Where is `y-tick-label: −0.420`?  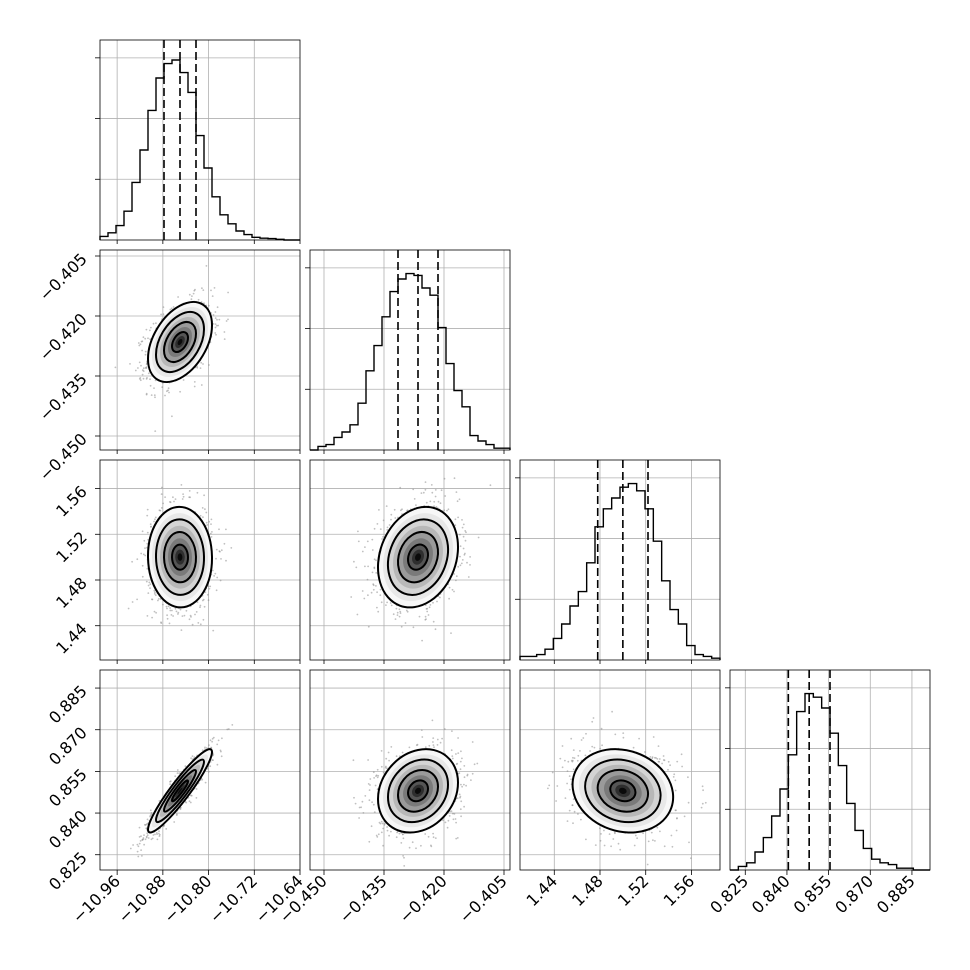
y-tick-label: −0.420 is located at coordinates (63, 336).